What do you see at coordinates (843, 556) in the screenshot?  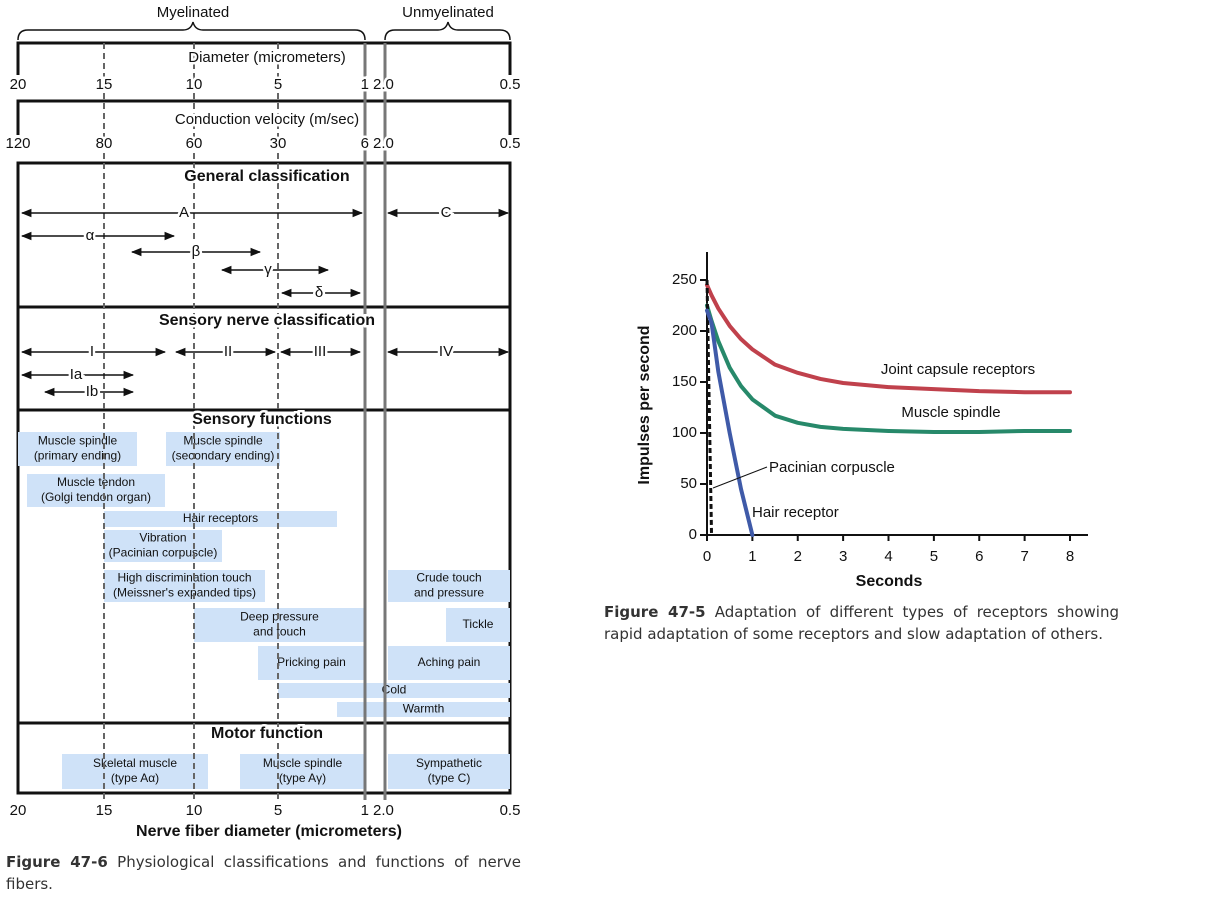 I see `x-tick-label: 3` at bounding box center [843, 556].